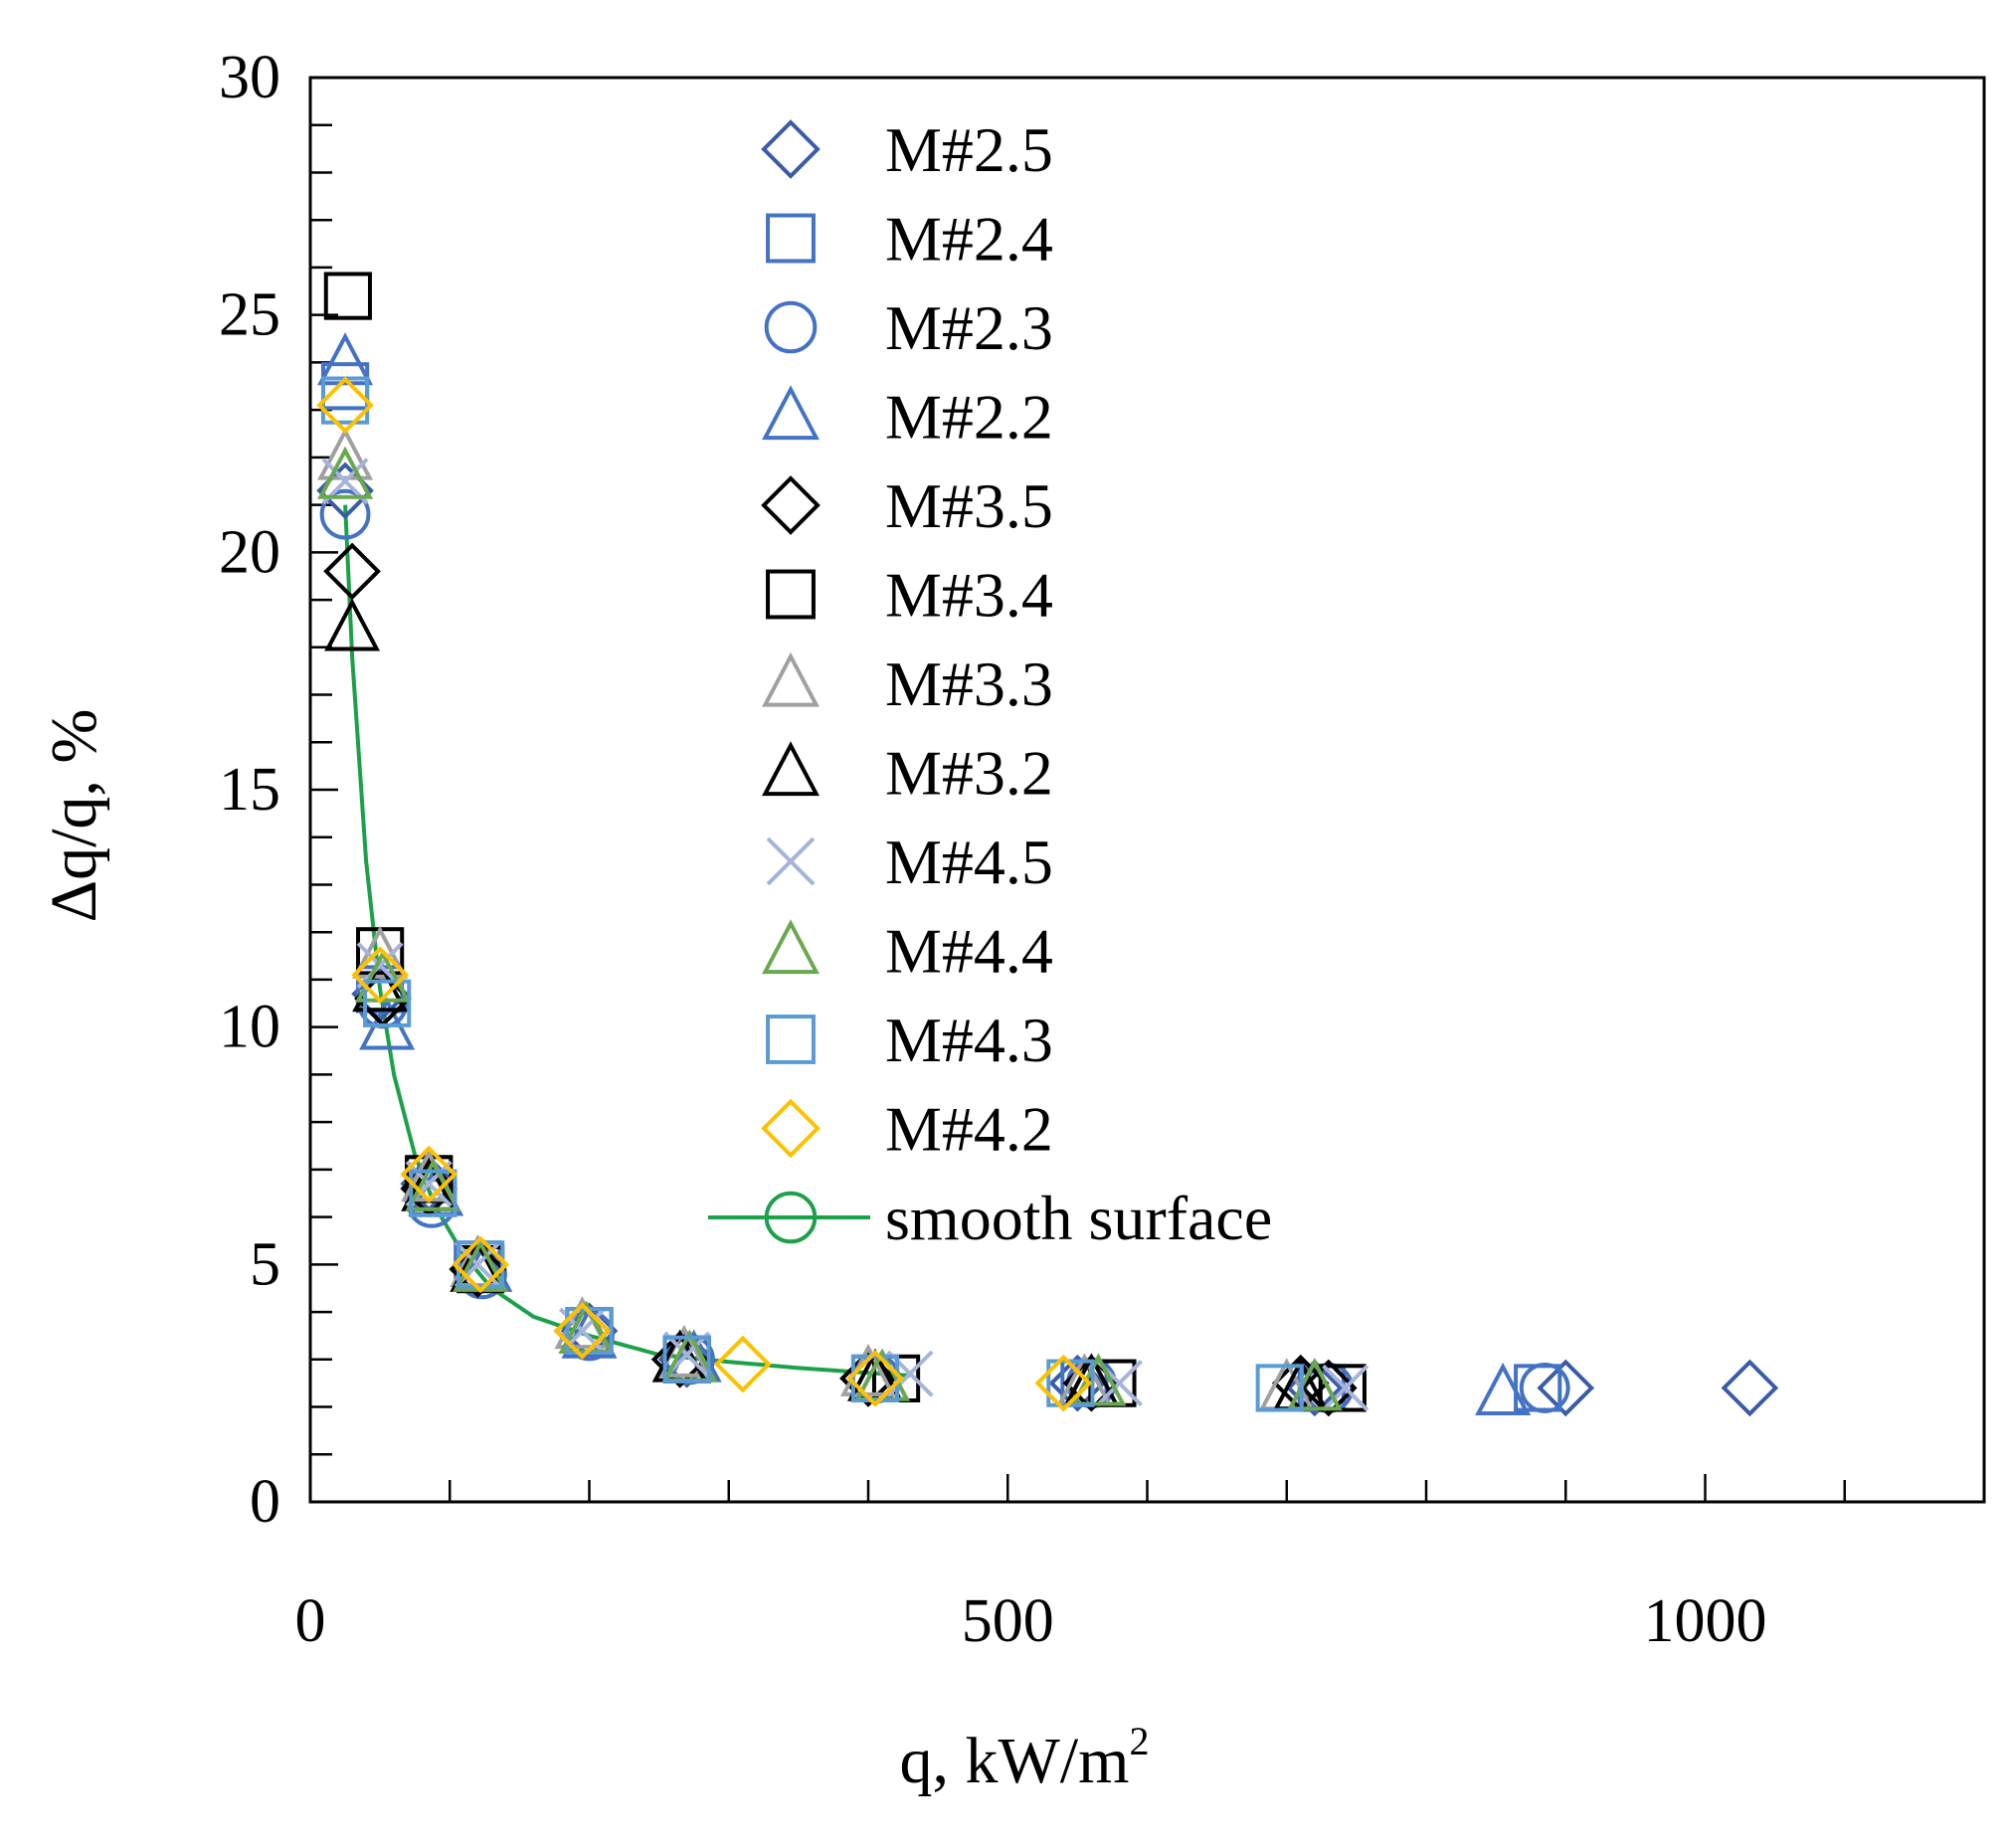  What do you see at coordinates (969, 505) in the screenshot?
I see `legend-label: M#3.5` at bounding box center [969, 505].